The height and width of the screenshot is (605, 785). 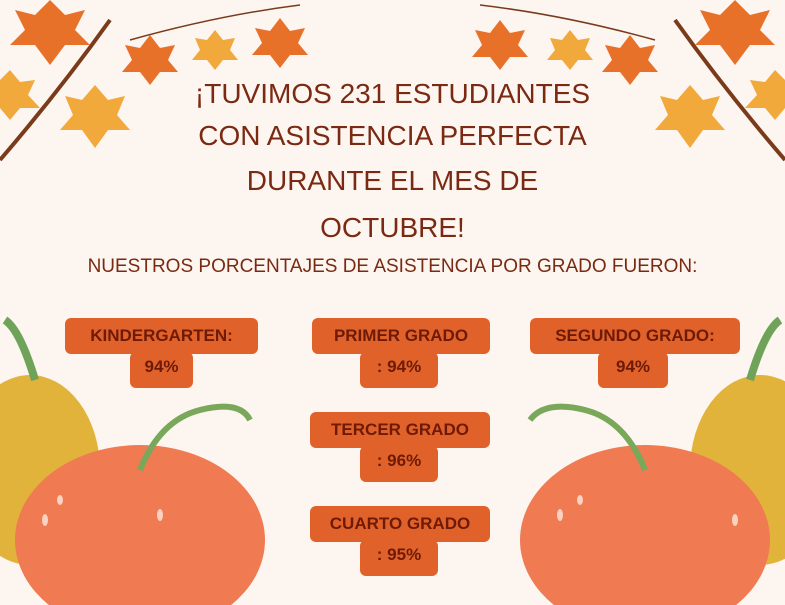 What do you see at coordinates (635, 336) in the screenshot?
I see `grade-label: SEGUNDO GRADO:` at bounding box center [635, 336].